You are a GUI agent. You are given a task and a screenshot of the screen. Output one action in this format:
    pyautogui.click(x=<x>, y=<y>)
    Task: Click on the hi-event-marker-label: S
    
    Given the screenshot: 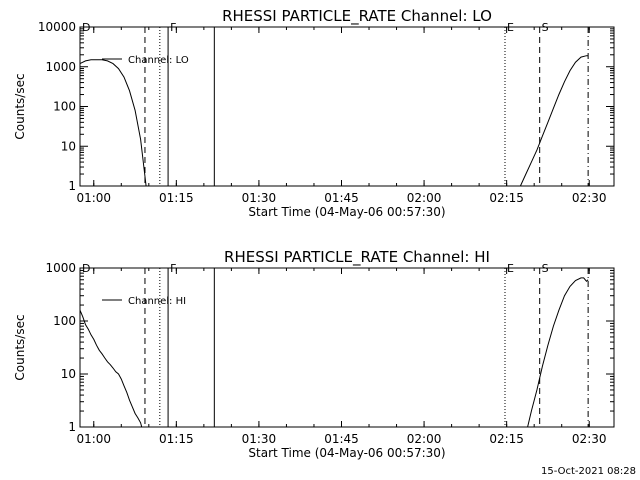 What is the action you would take?
    pyautogui.click(x=545, y=268)
    